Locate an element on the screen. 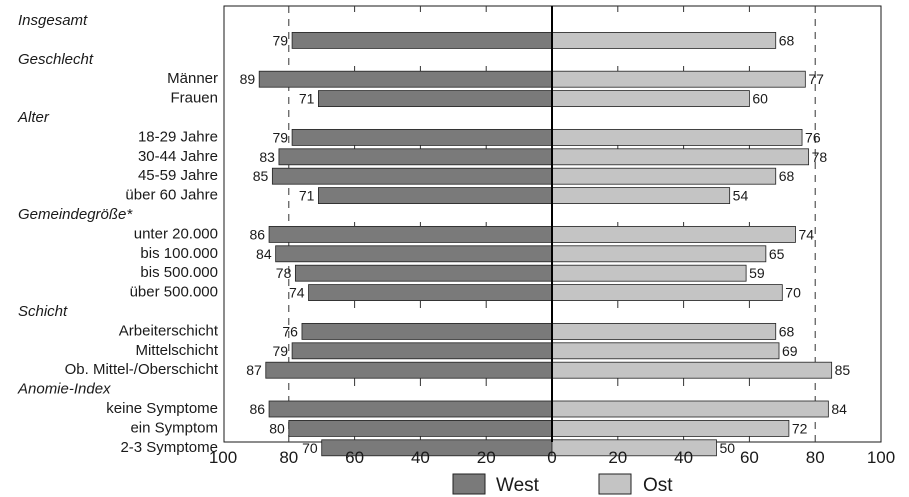  row-label: ein Symptom is located at coordinates (174, 427).